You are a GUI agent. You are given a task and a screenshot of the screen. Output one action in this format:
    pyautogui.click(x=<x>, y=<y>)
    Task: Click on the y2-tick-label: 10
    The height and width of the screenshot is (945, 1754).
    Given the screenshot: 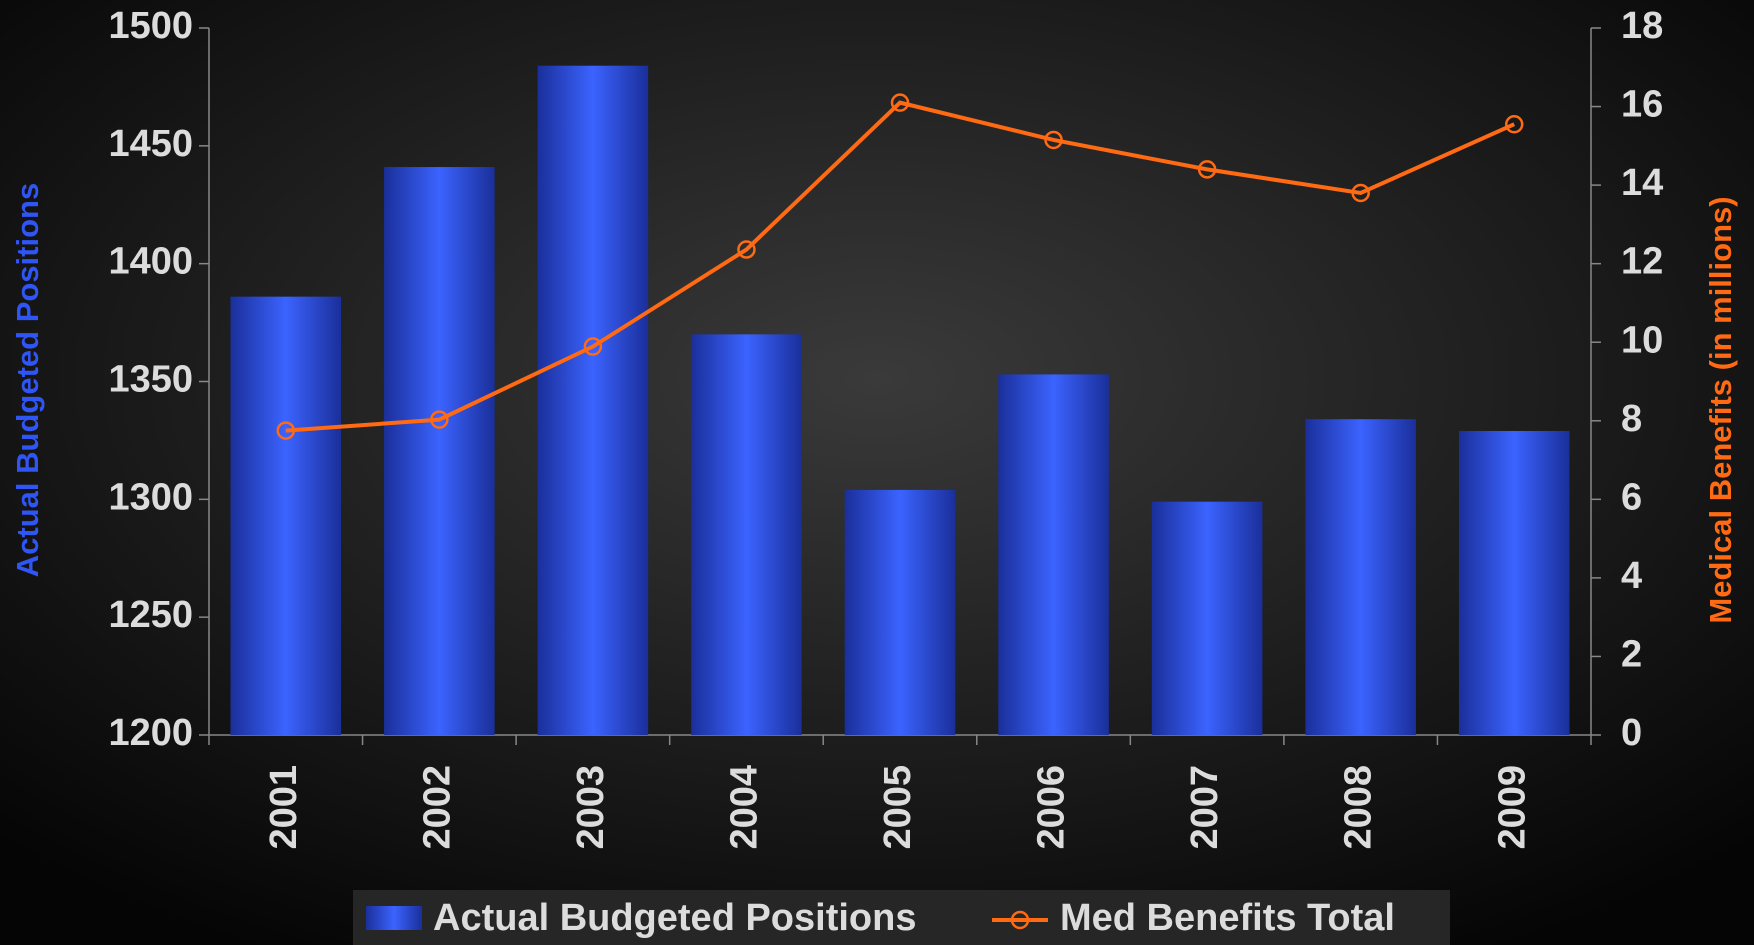 What is the action you would take?
    pyautogui.click(x=1642, y=340)
    